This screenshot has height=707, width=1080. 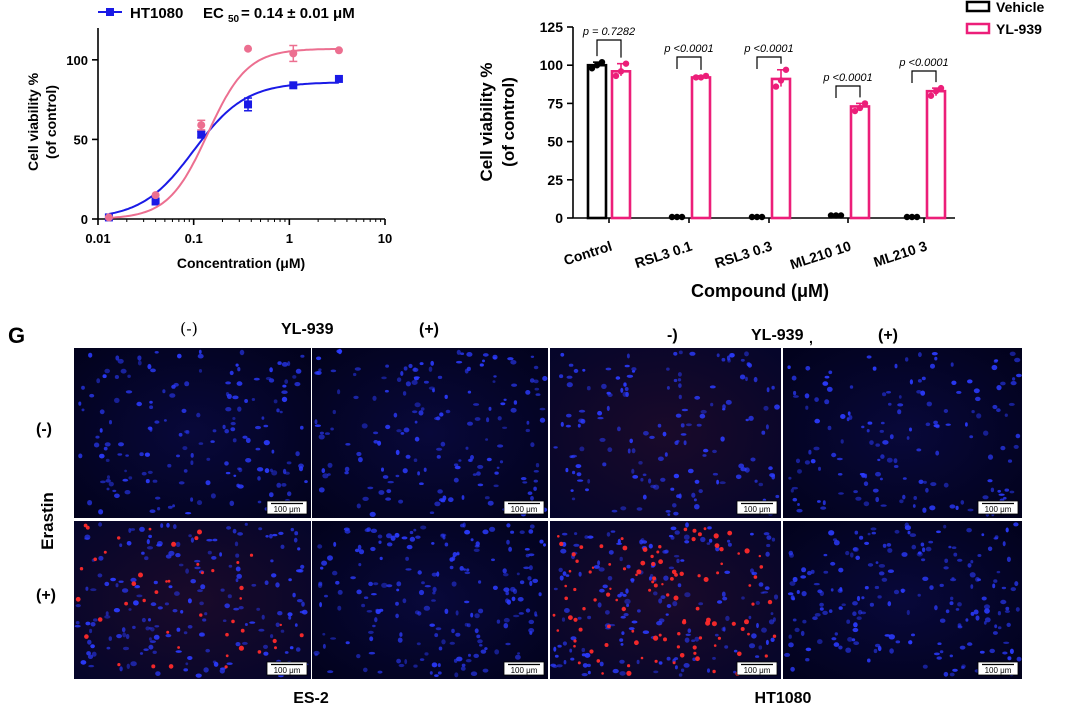 I want to click on dose-x-tick-label: 1, so click(x=289, y=238).